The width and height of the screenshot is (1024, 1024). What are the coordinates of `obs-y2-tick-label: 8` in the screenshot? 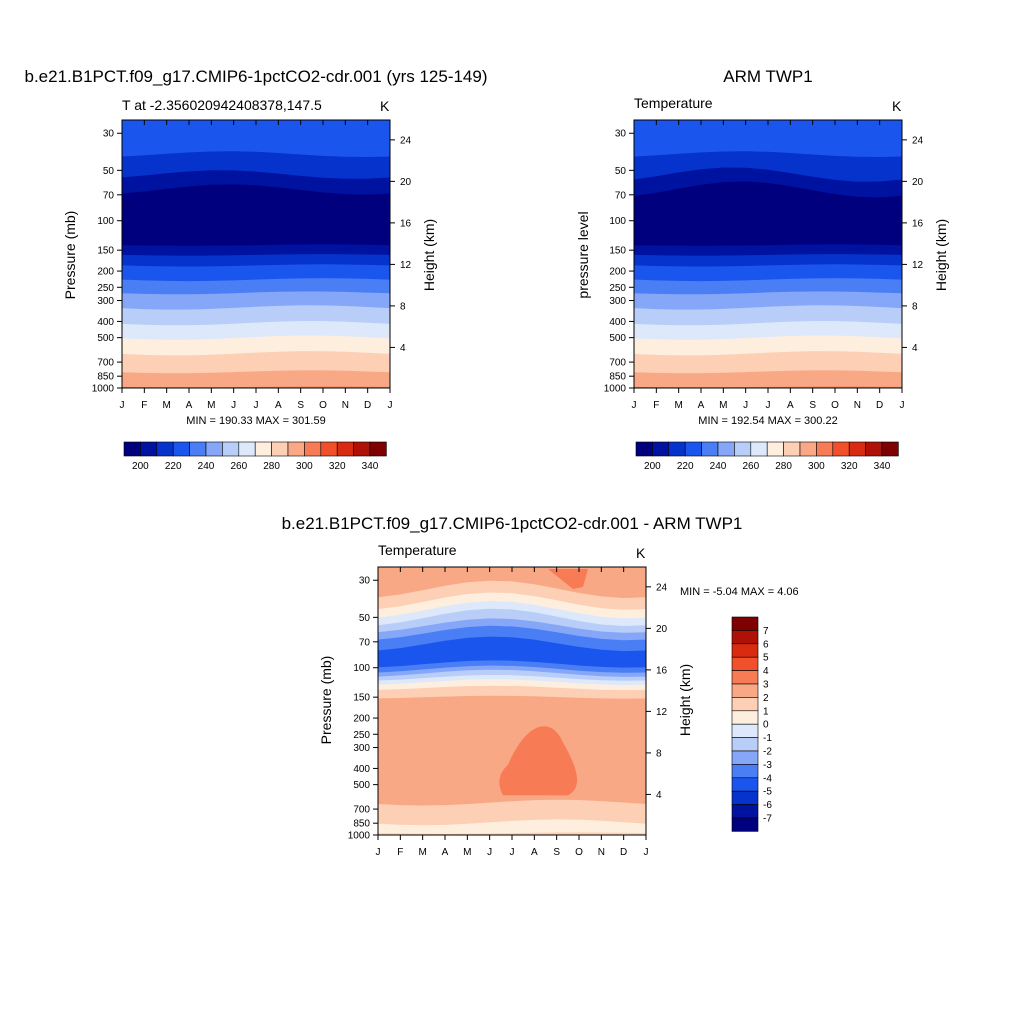 It's located at (915, 306).